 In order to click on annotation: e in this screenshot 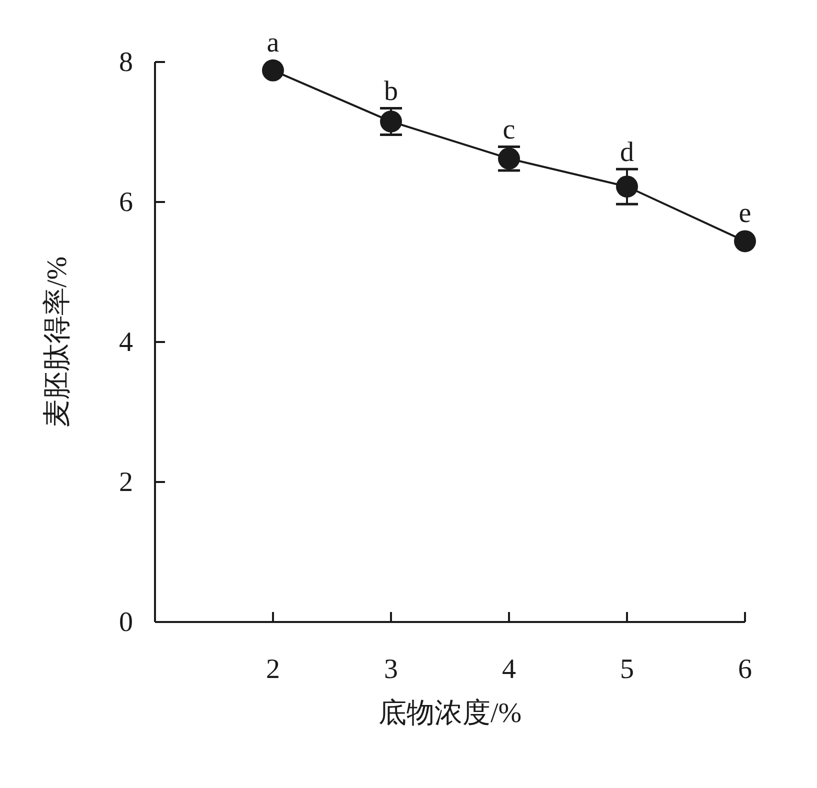, I will do `click(745, 214)`.